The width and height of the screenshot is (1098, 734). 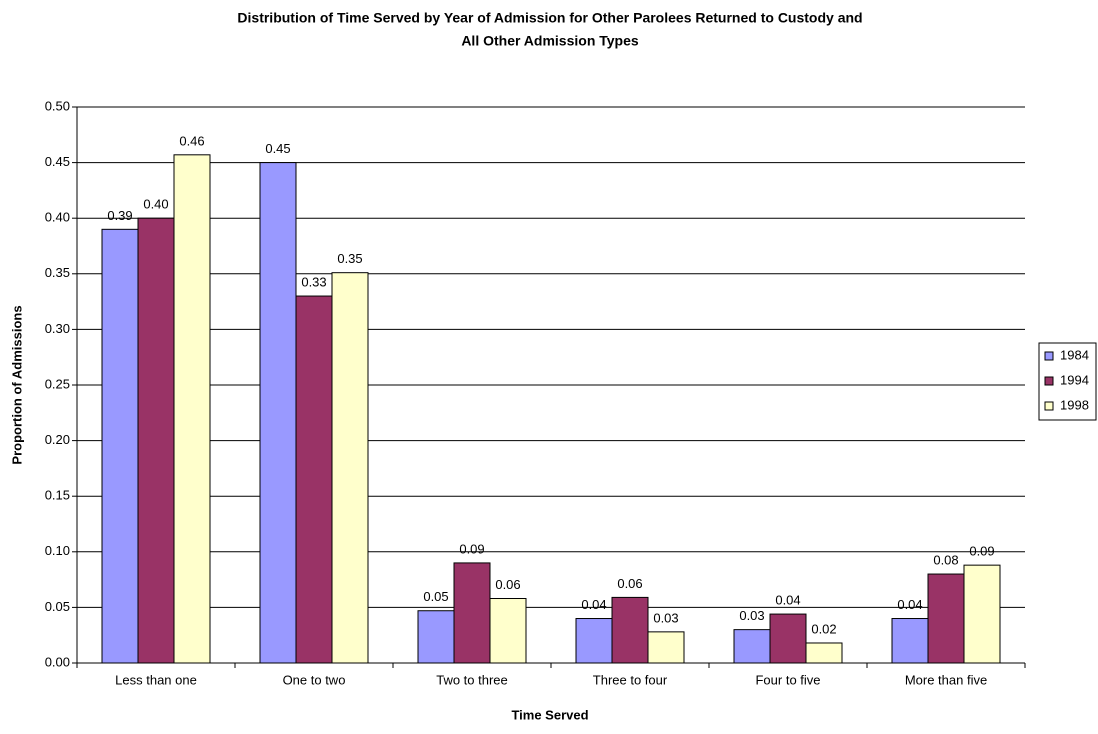 What do you see at coordinates (57, 383) in the screenshot?
I see `y-tick-label: 0.25` at bounding box center [57, 383].